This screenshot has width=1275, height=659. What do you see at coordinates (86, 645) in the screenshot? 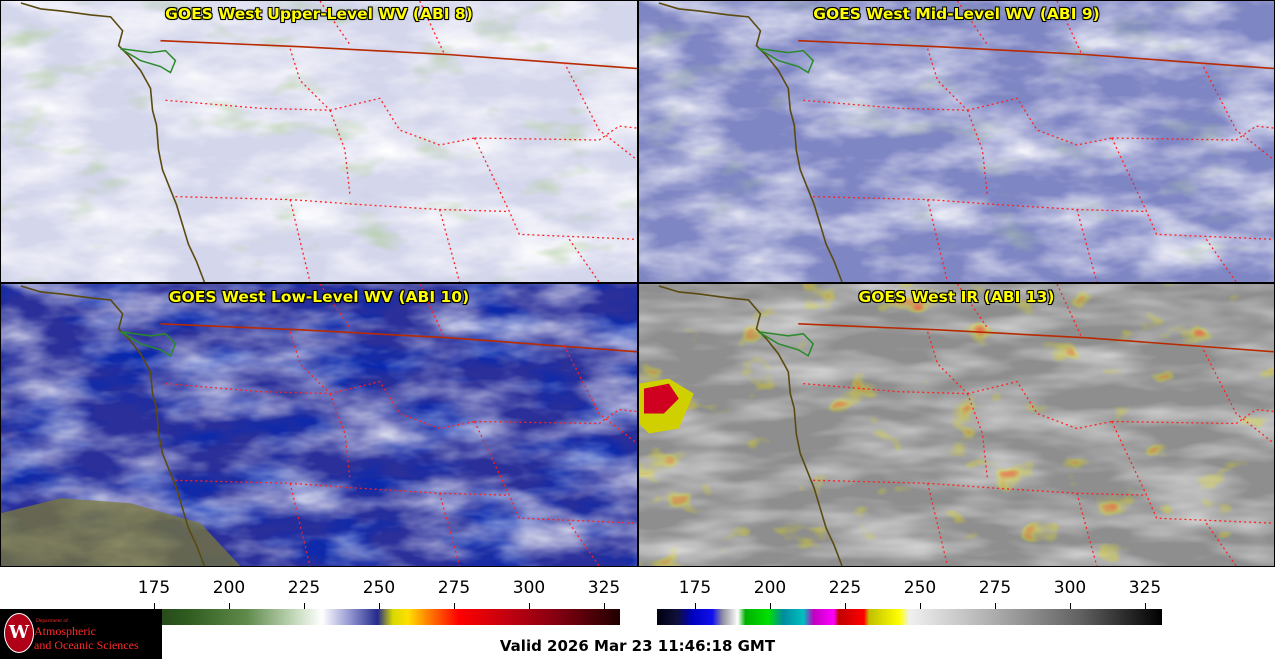
I see `logo-line-3: and Oceanic Sciences` at bounding box center [86, 645].